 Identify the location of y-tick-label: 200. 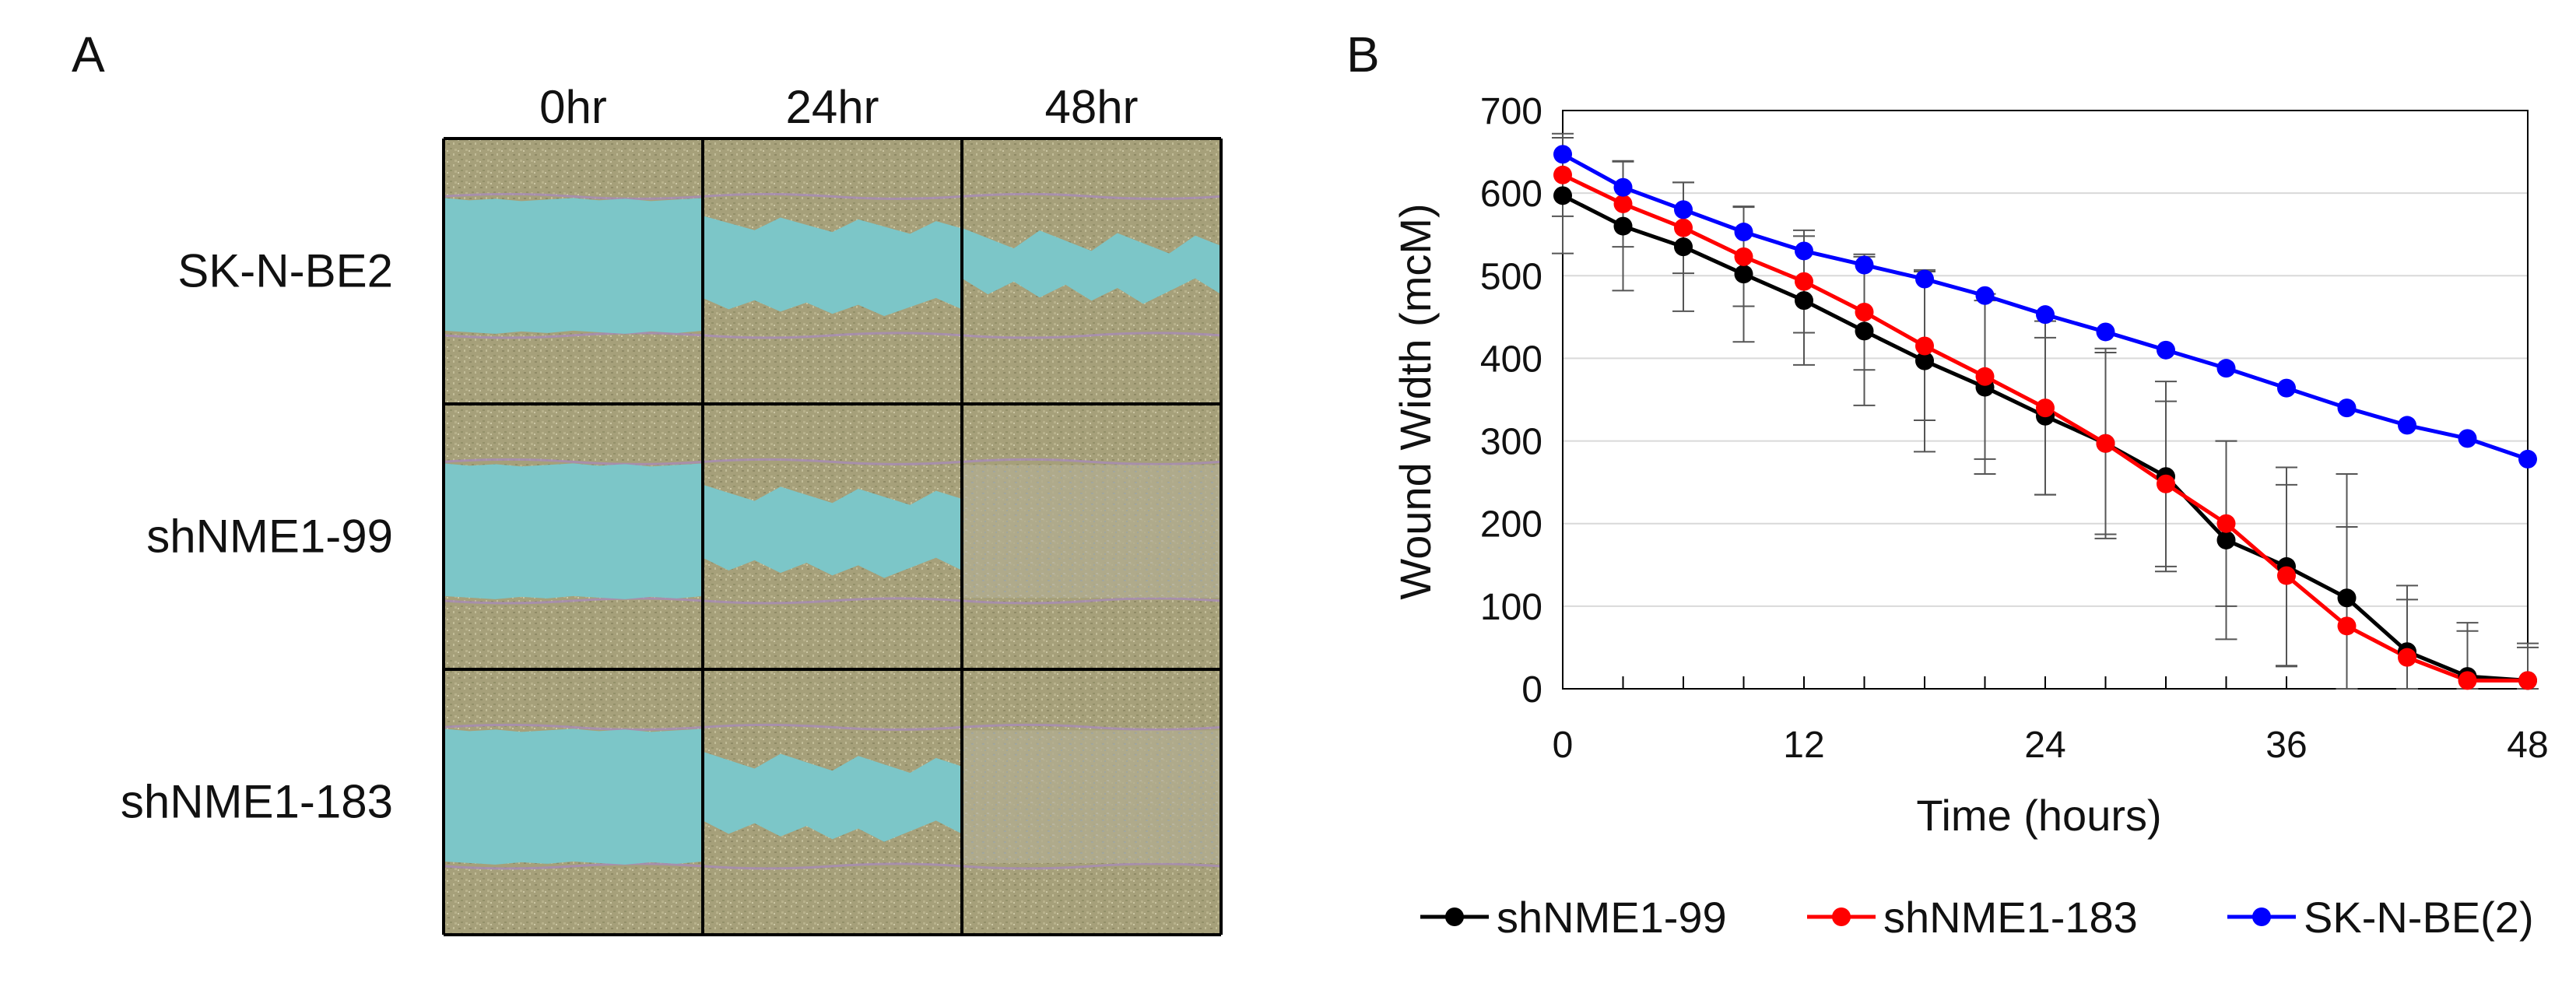
(1511, 525).